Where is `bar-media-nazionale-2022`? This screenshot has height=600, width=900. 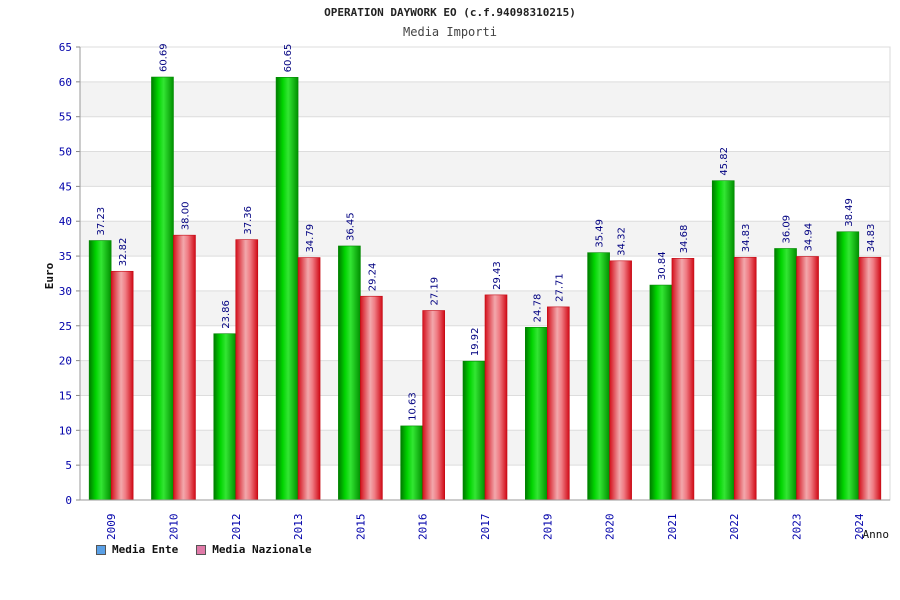 bar-media-nazionale-2022 is located at coordinates (745, 378).